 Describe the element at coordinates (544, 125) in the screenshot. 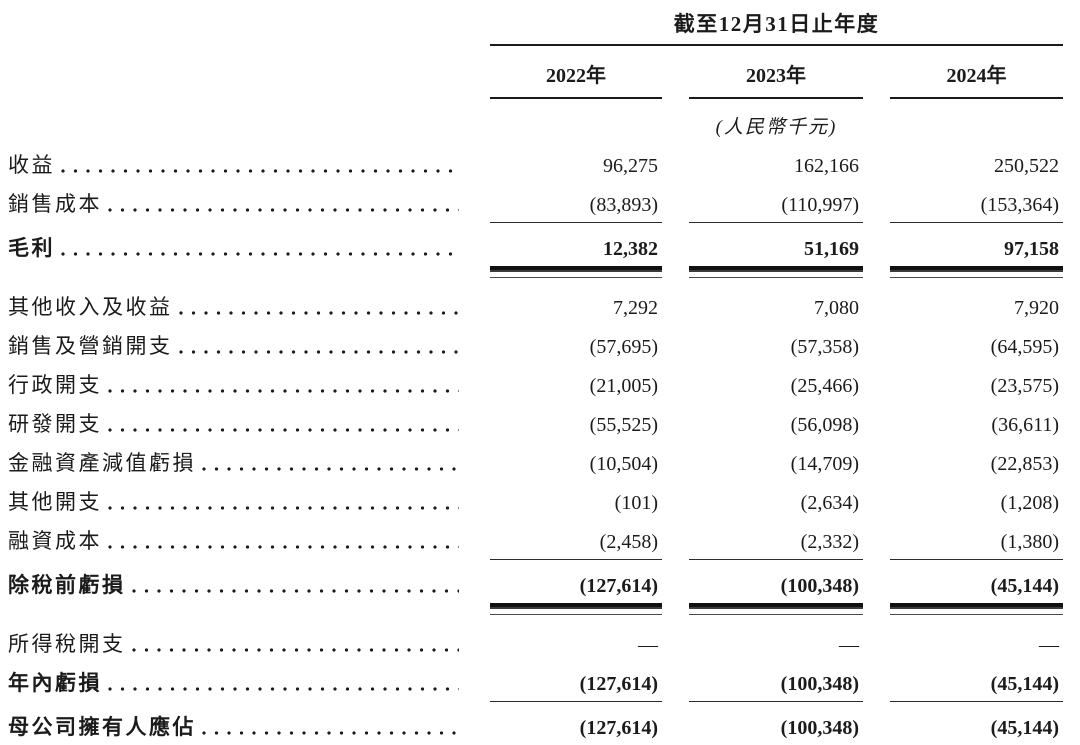

I see `table-unit-row: (人民幣千元)` at that location.